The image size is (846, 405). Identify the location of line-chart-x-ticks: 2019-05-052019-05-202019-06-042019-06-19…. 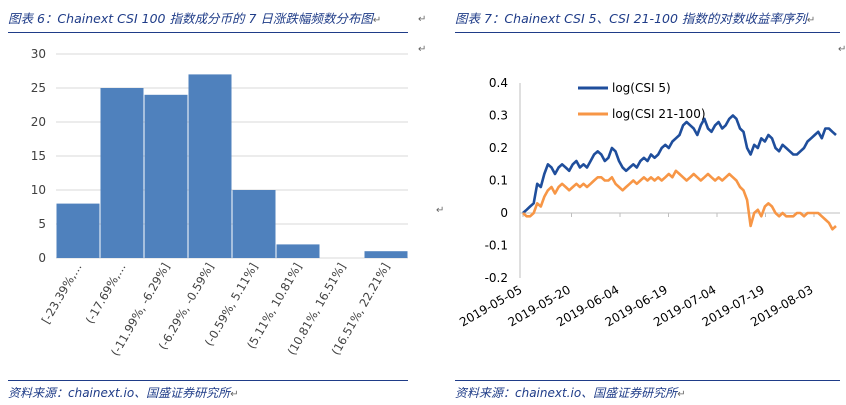
(636, 271).